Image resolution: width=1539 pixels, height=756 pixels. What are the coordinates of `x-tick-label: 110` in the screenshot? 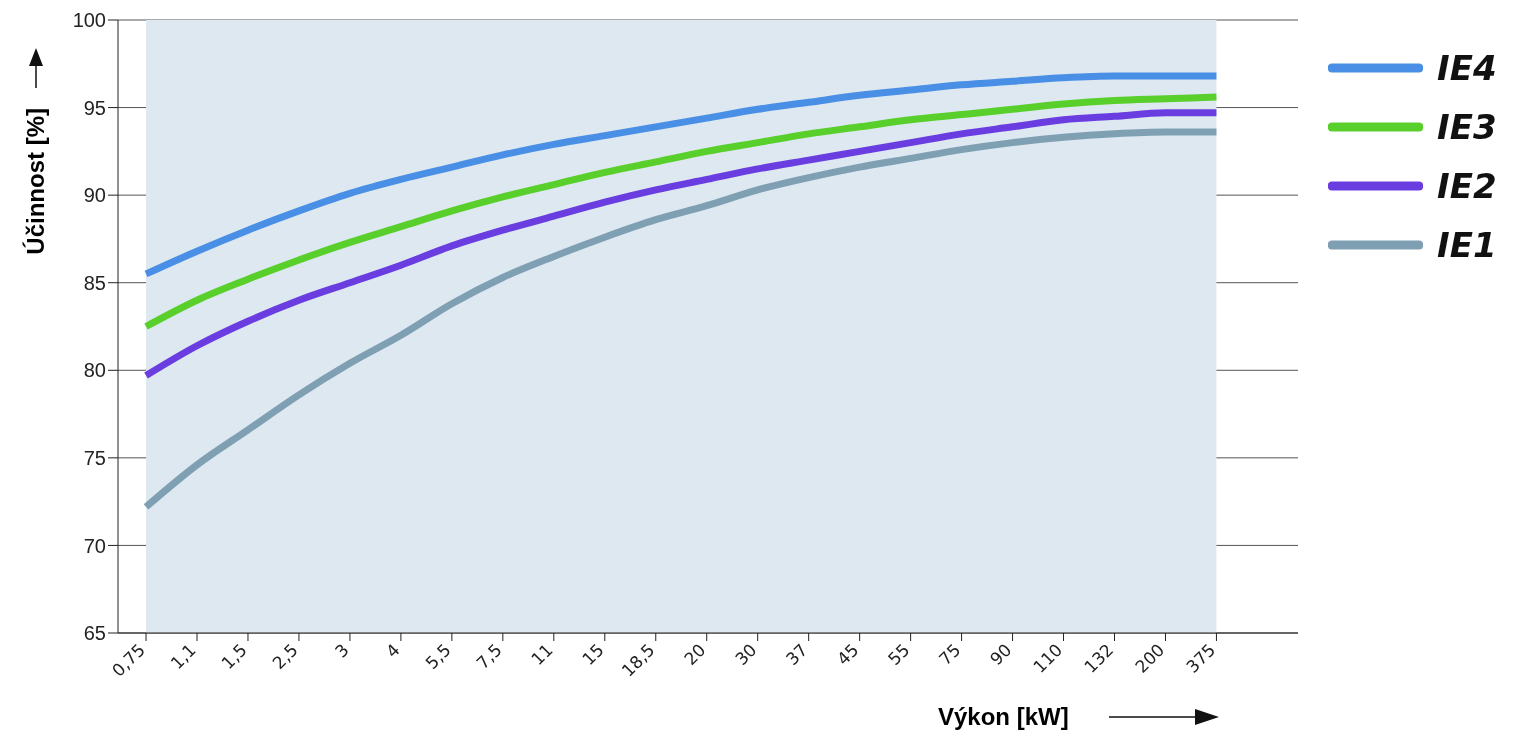 It's located at (1048, 658).